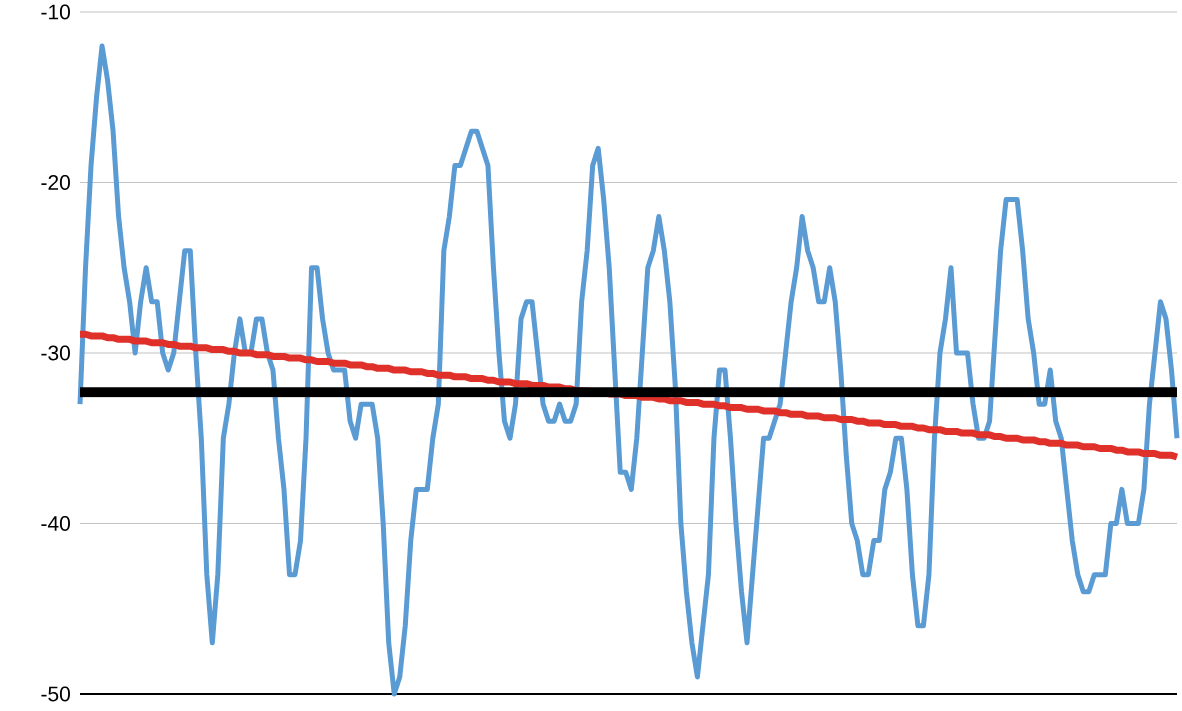 The image size is (1182, 711). Describe the element at coordinates (55, 523) in the screenshot. I see `y-tick-label: -40` at that location.